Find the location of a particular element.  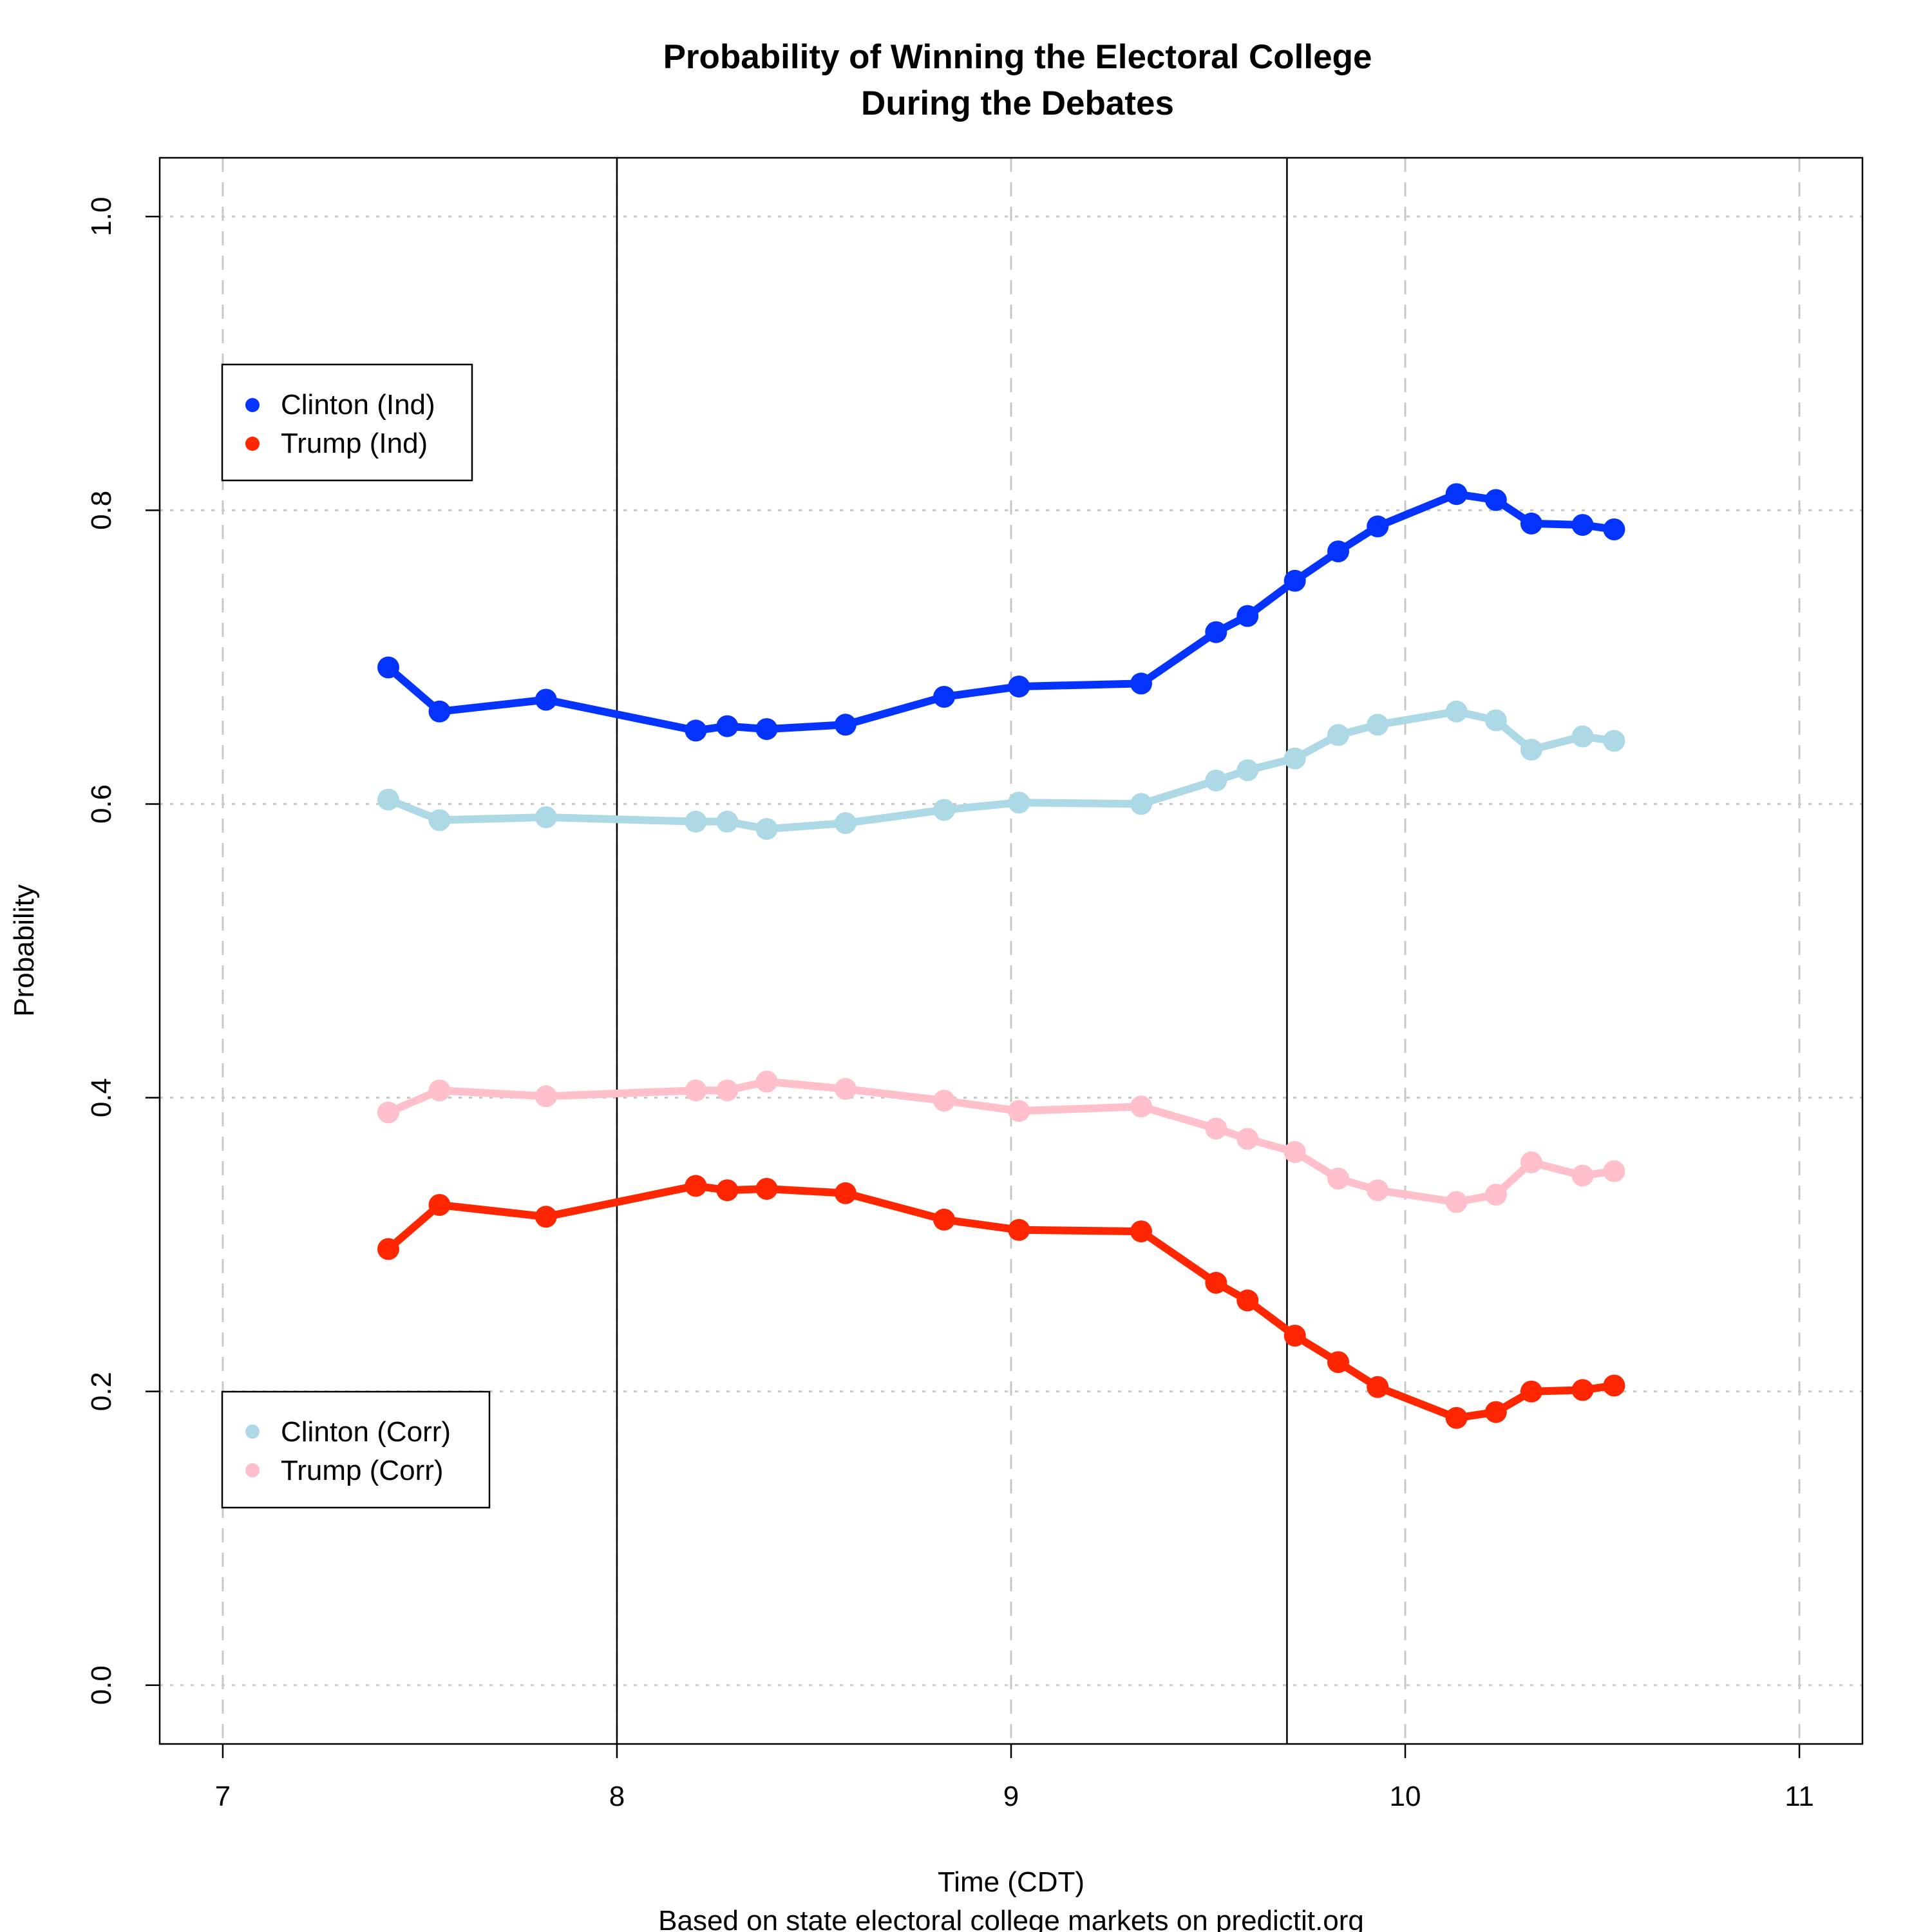

legend-label-clinton-ind: Clinton (Ind) is located at coordinates (358, 405).